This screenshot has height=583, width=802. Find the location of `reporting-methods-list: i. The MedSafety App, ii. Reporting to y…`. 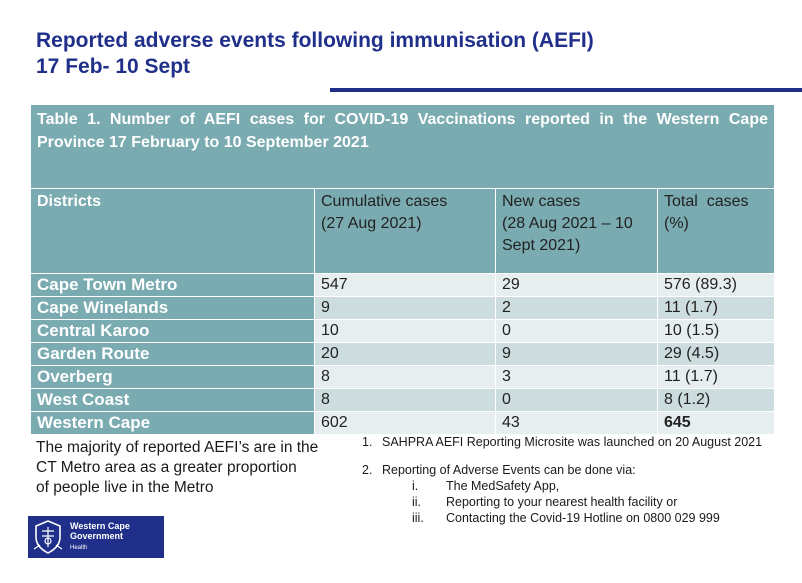

reporting-methods-list: i. The MedSafety App, ii. Reporting to y… is located at coordinates (582, 502).